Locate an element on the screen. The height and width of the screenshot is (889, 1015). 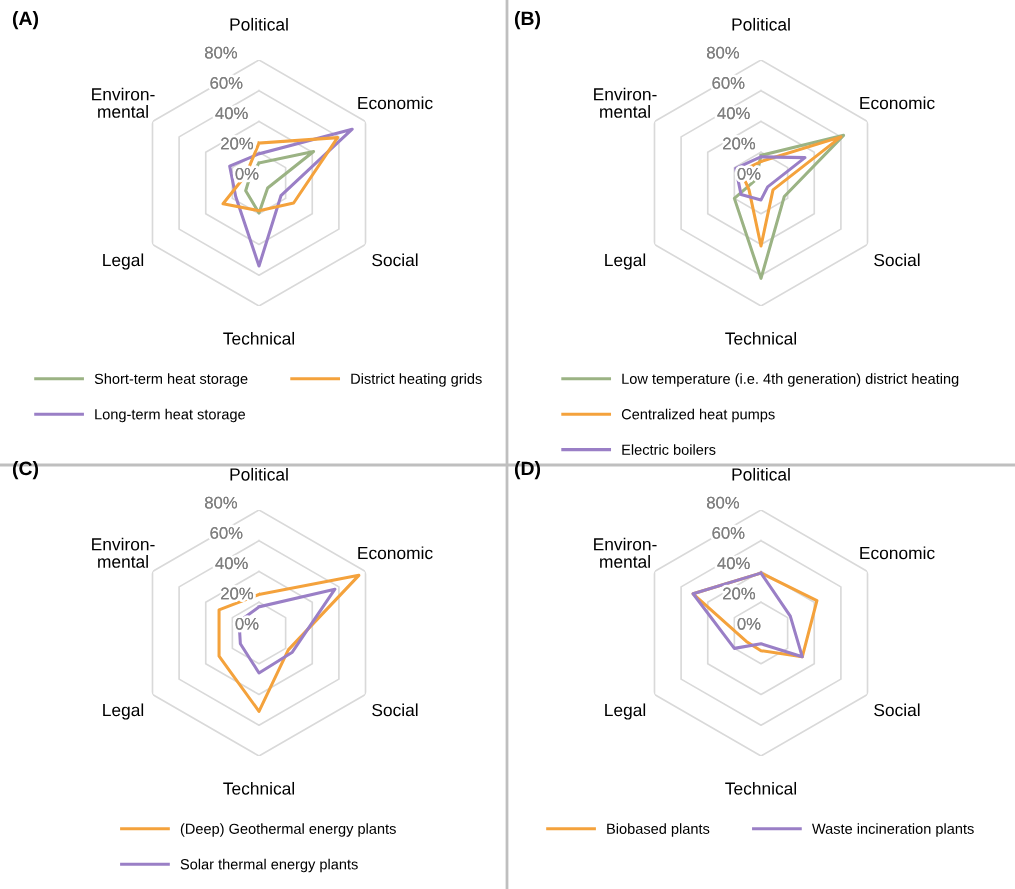
legend-label: Short-term heat storage is located at coordinates (171, 380).